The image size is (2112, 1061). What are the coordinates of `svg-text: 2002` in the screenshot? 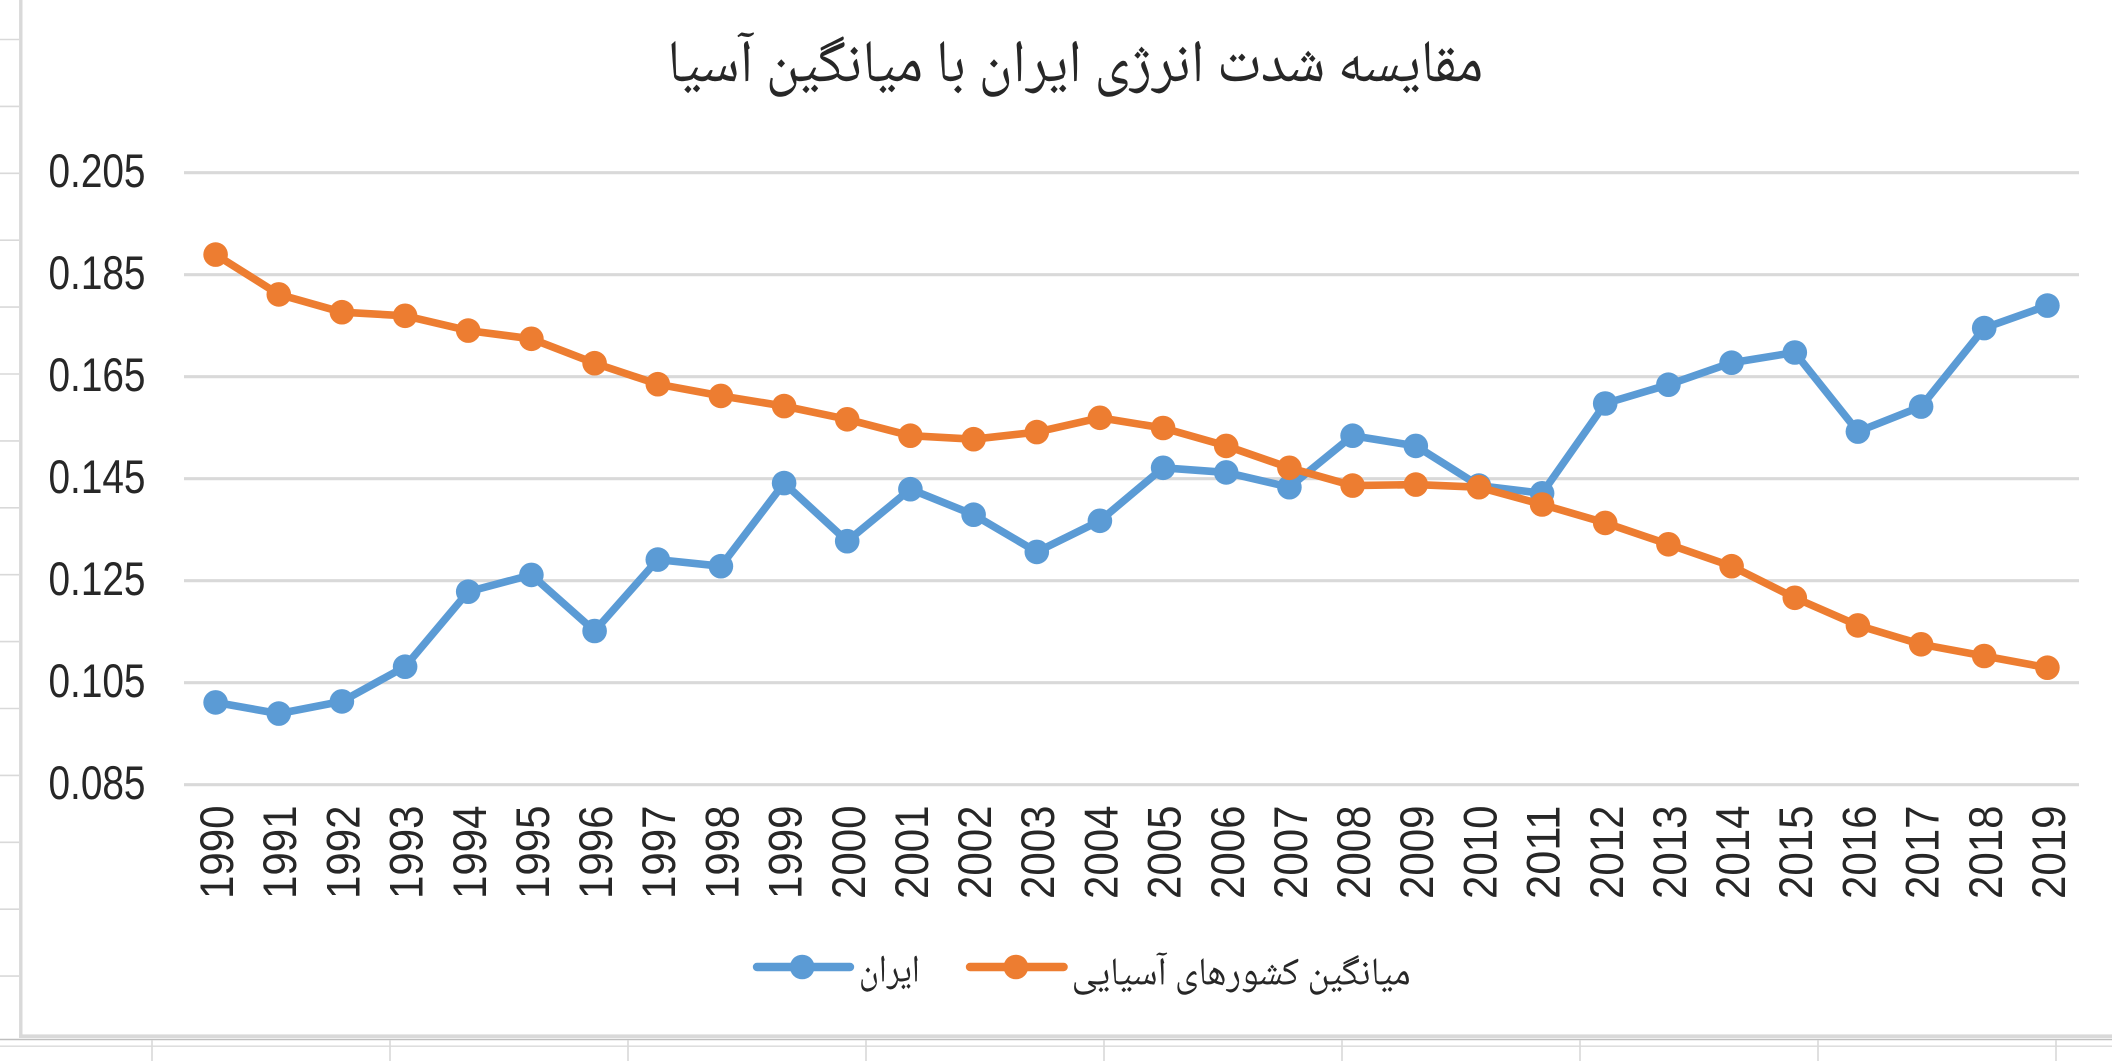 It's located at (974, 853).